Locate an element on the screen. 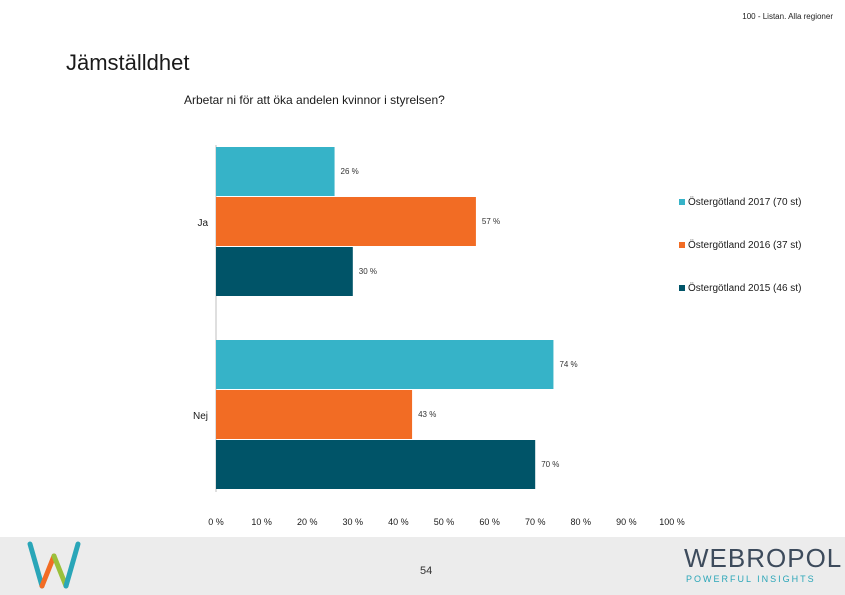  data-label: 57 % is located at coordinates (491, 221).